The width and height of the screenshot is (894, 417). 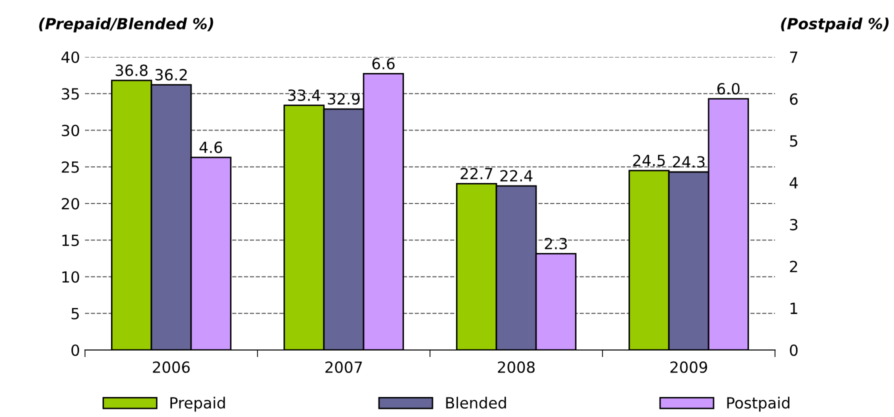 What do you see at coordinates (476, 402) in the screenshot?
I see `legend-label: Blended` at bounding box center [476, 402].